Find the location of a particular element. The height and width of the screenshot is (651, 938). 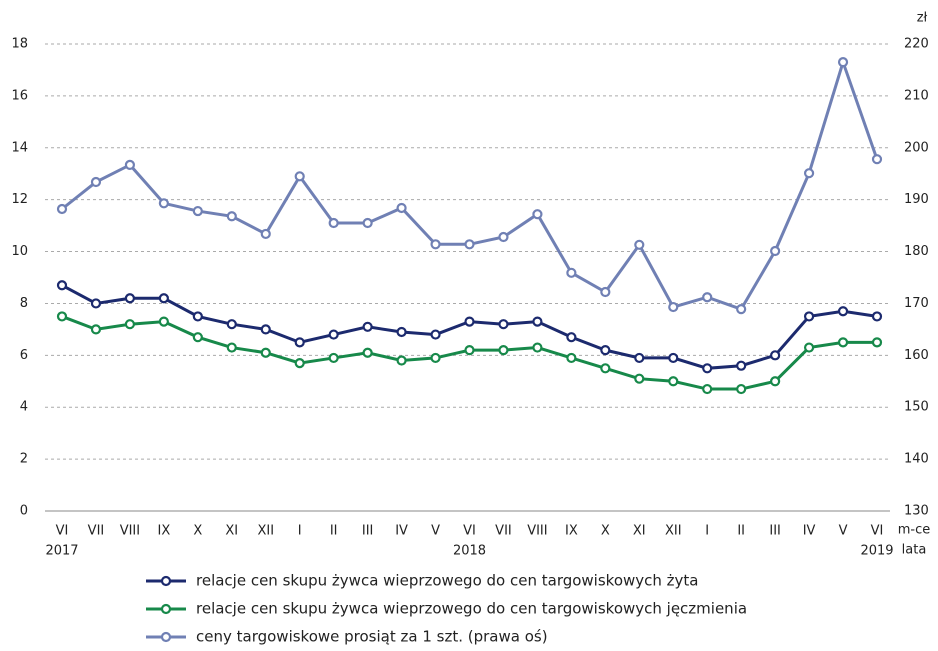

x-tick-label: VII is located at coordinates (503, 531).